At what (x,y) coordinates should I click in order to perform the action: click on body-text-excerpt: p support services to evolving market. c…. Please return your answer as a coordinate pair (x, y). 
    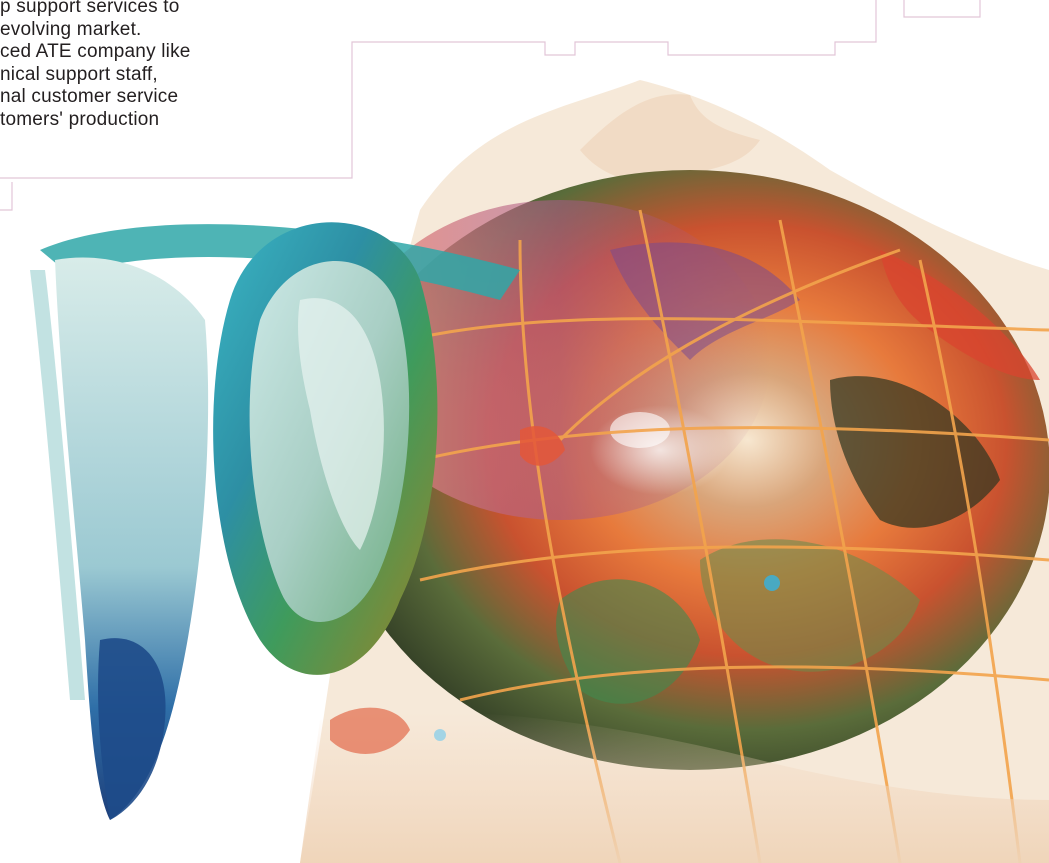
    Looking at the image, I should click on (150, 65).